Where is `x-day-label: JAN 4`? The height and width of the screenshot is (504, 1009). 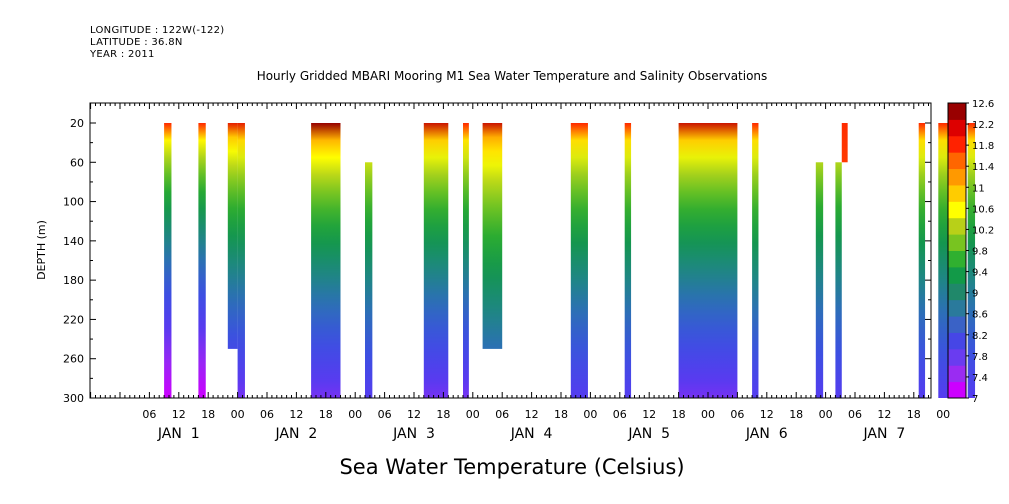 x-day-label: JAN 4 is located at coordinates (531, 434).